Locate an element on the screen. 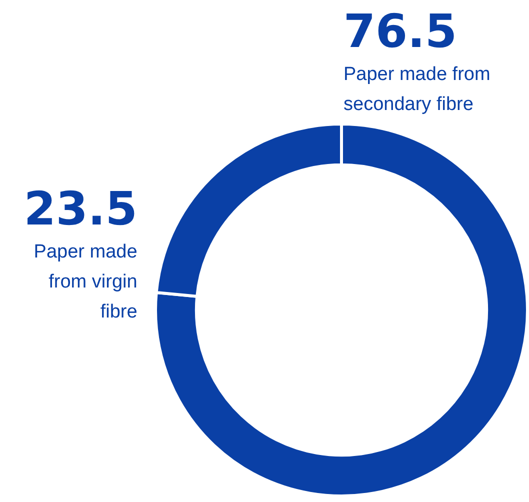 The height and width of the screenshot is (502, 529). slice-label: Paper made from secondary fibre is located at coordinates (417, 89).